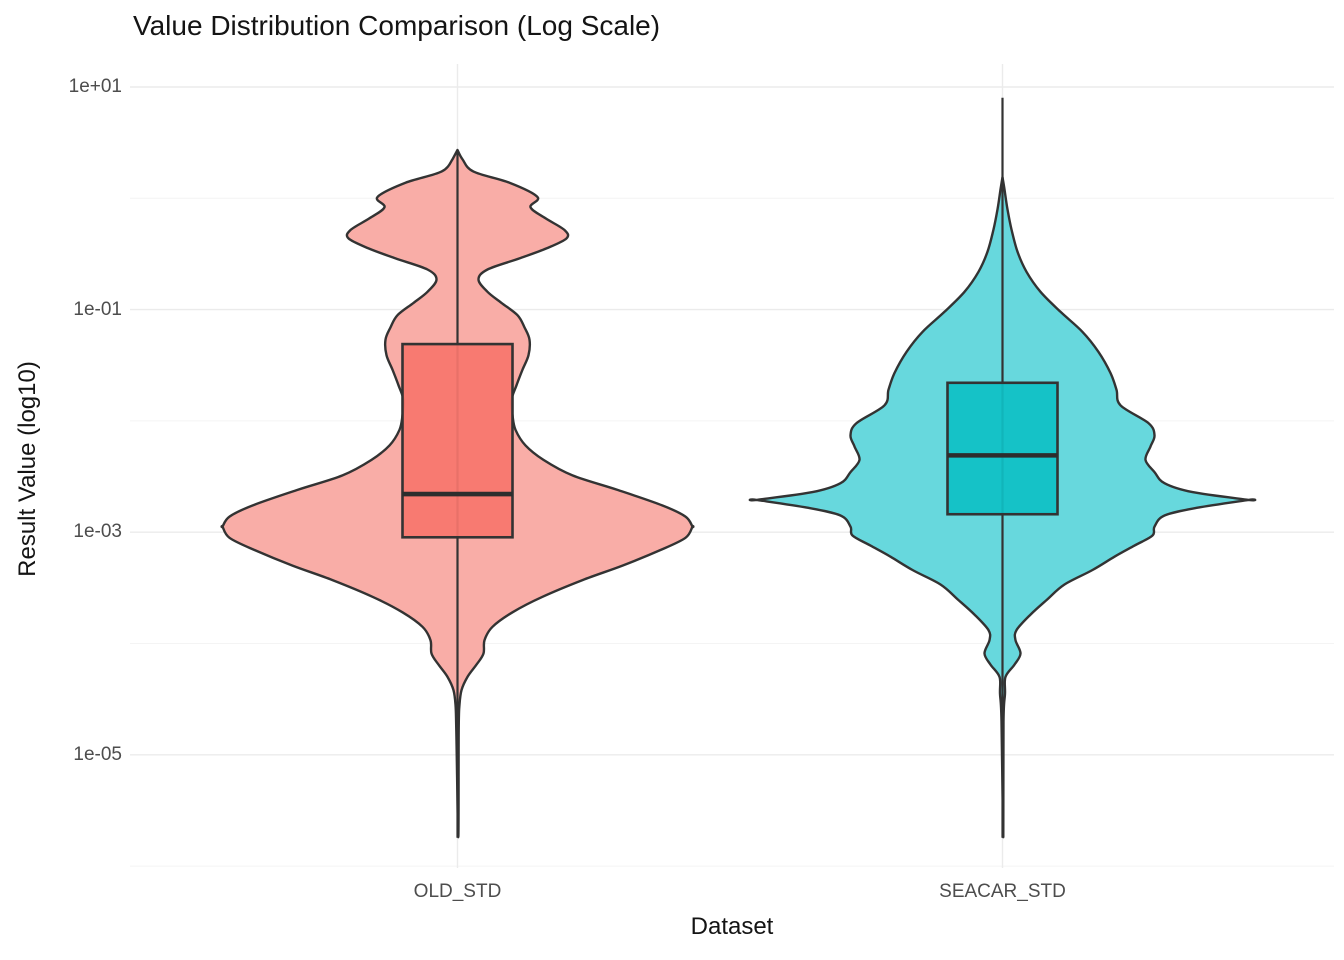 The height and width of the screenshot is (960, 1344). I want to click on y-tick-label-1e+01: 1e+01, so click(95, 86).